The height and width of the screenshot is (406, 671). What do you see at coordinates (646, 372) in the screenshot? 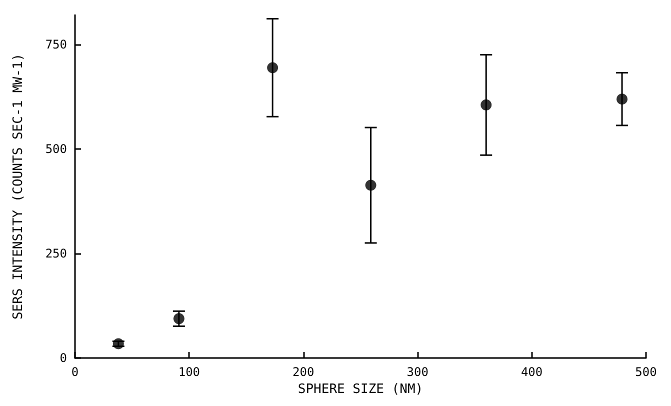
I see `x-tick-label: 500` at bounding box center [646, 372].